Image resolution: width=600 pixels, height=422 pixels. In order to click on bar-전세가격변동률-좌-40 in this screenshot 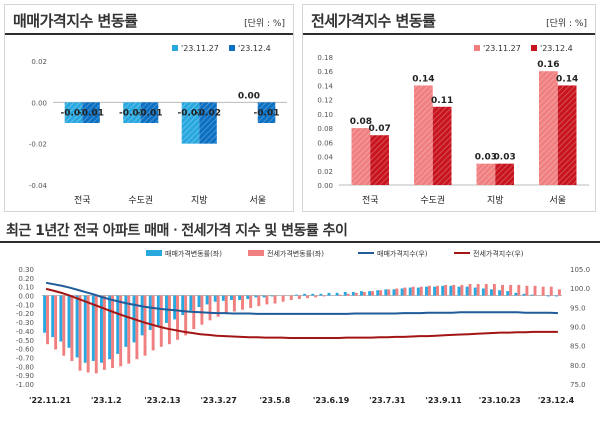, I will do `click(372, 293)`.